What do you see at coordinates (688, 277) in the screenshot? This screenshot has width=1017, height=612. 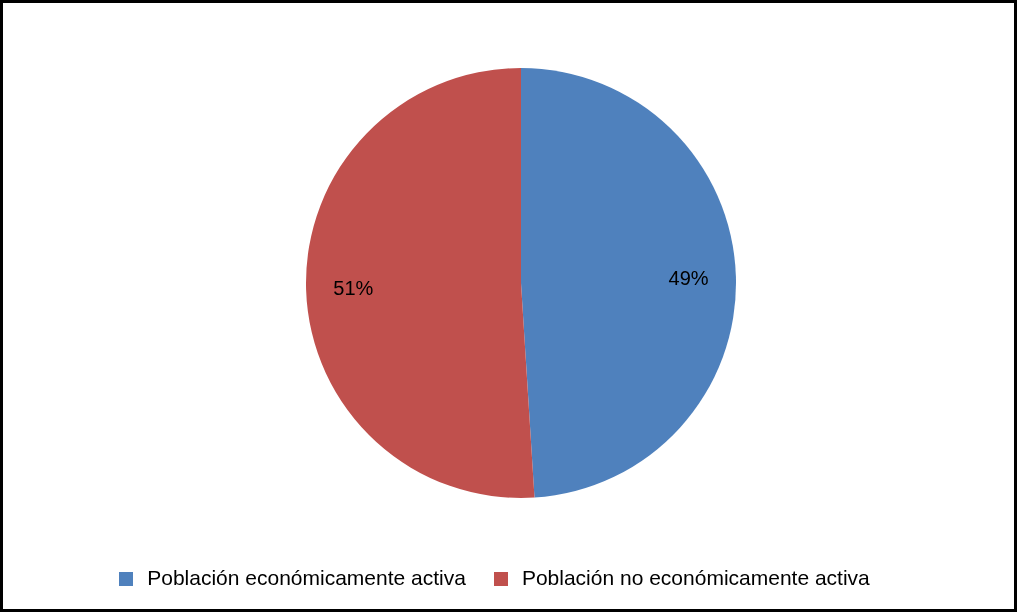 I see `data-label: 49%` at bounding box center [688, 277].